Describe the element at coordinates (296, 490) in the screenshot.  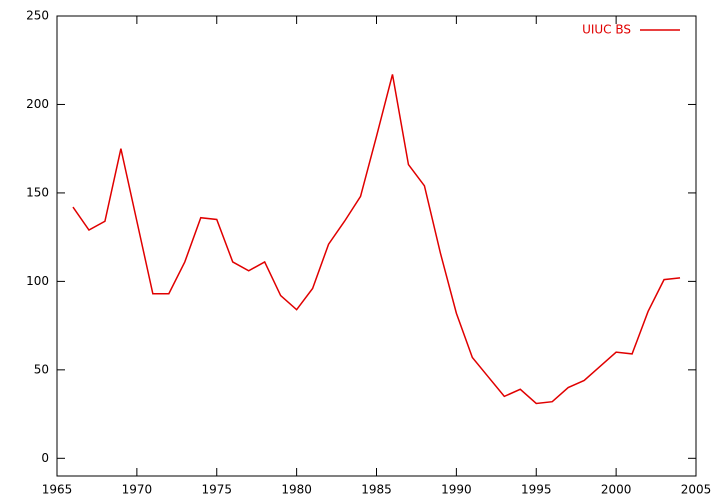
I see `x-tick-label: 1980` at that location.